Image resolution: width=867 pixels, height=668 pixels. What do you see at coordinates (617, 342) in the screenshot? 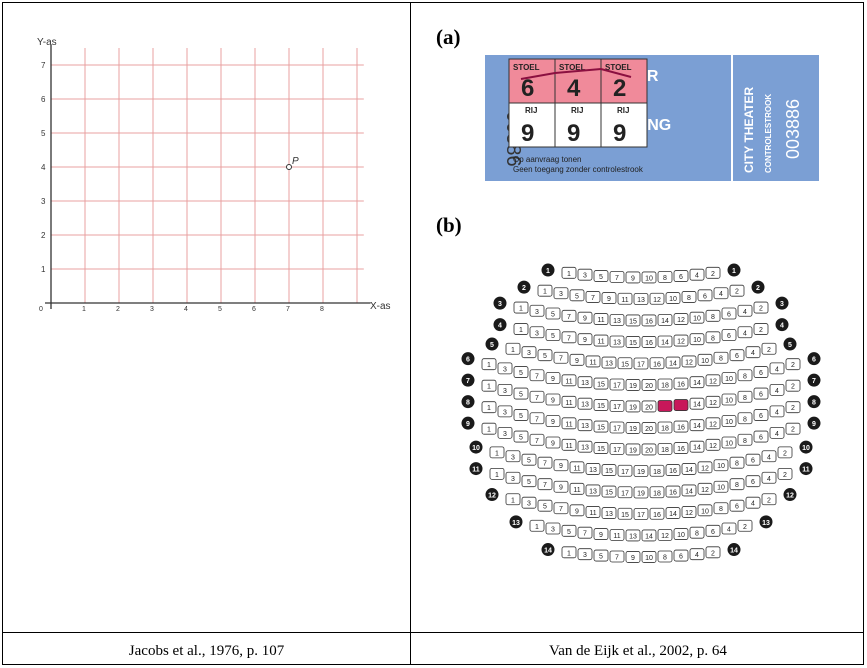
I see `seat-number: 13` at bounding box center [617, 342].